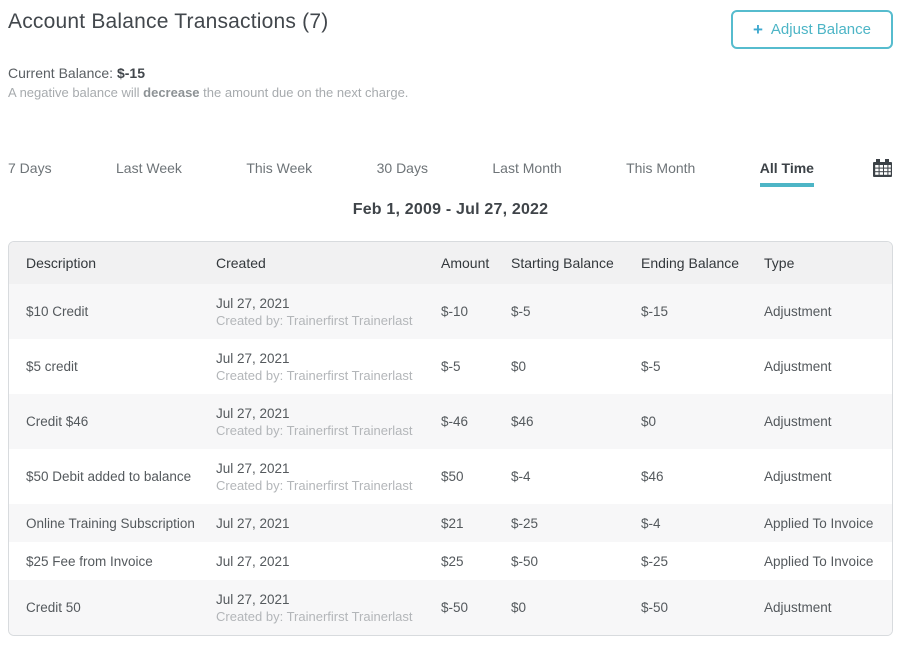  I want to click on col-created: Created, so click(241, 263).